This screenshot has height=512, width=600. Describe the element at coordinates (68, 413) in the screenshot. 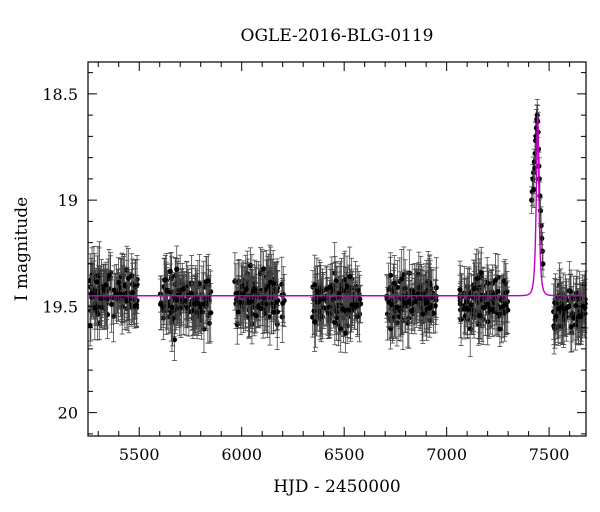

I see `y-tick-label: 20` at that location.